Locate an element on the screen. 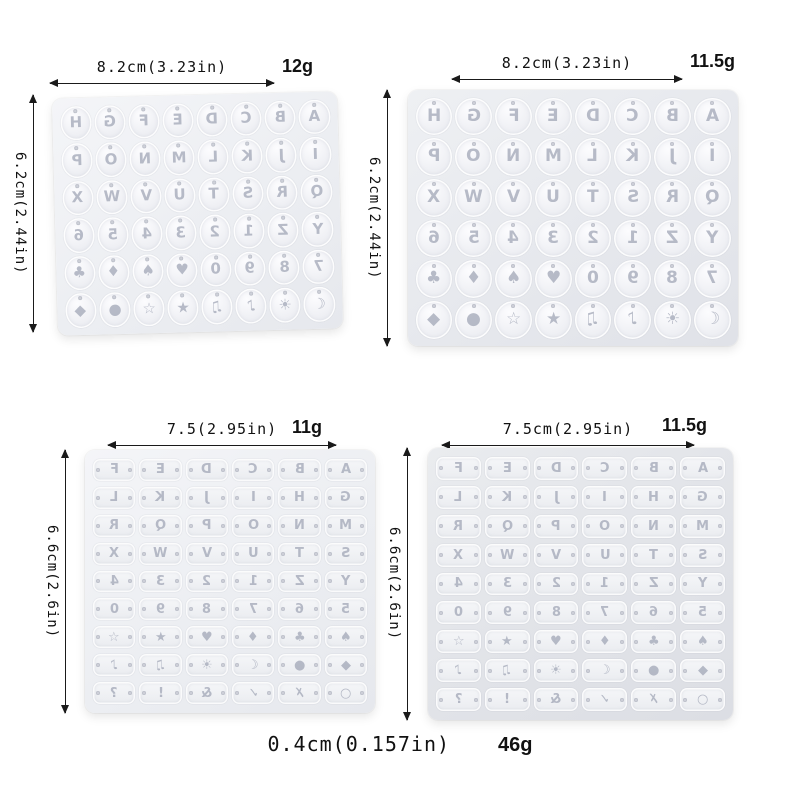 This screenshot has width=800, height=800. mold-cavity: S is located at coordinates (632, 197).